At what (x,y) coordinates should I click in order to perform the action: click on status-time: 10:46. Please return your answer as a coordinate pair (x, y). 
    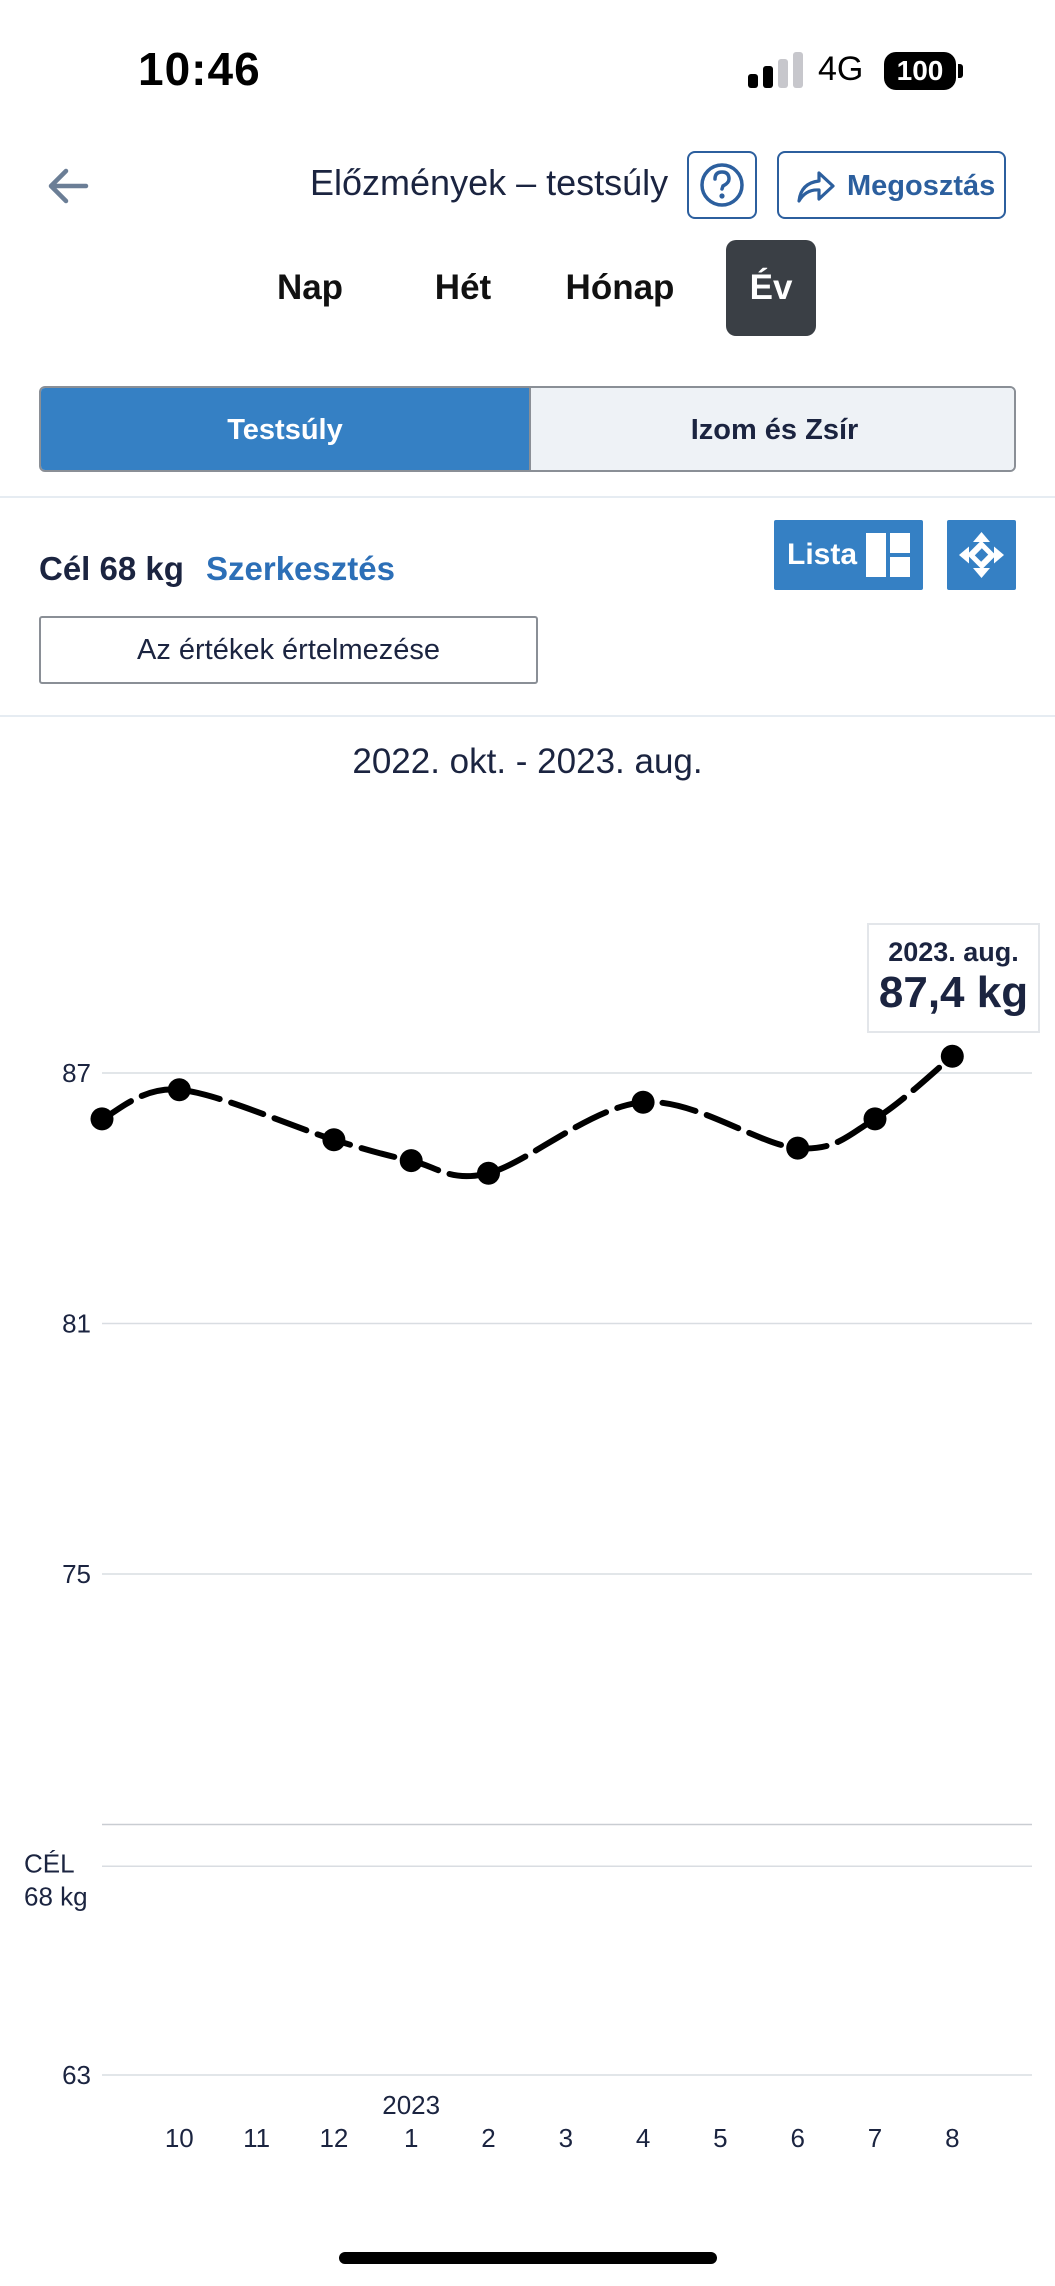
    Looking at the image, I should click on (199, 69).